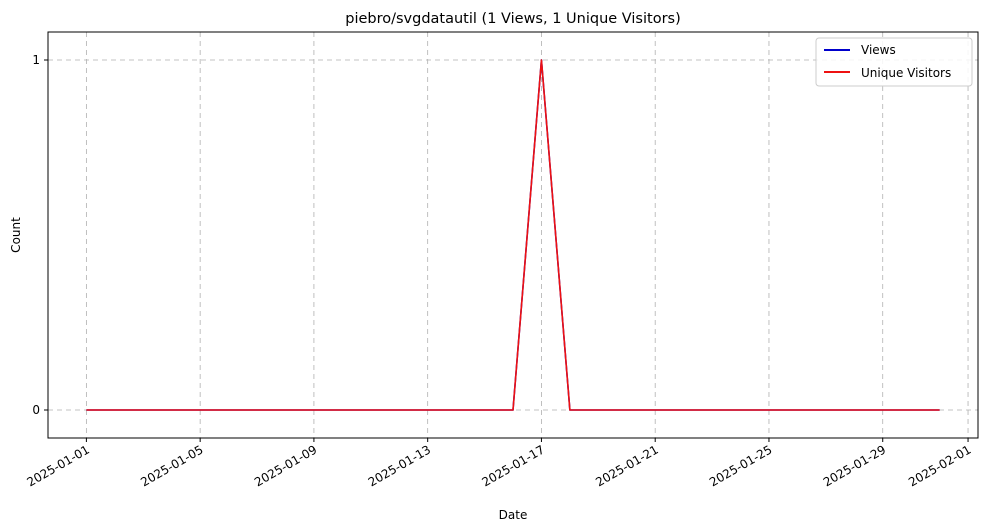  I want to click on x-tick-label: 2025-01-13, so click(399, 465).